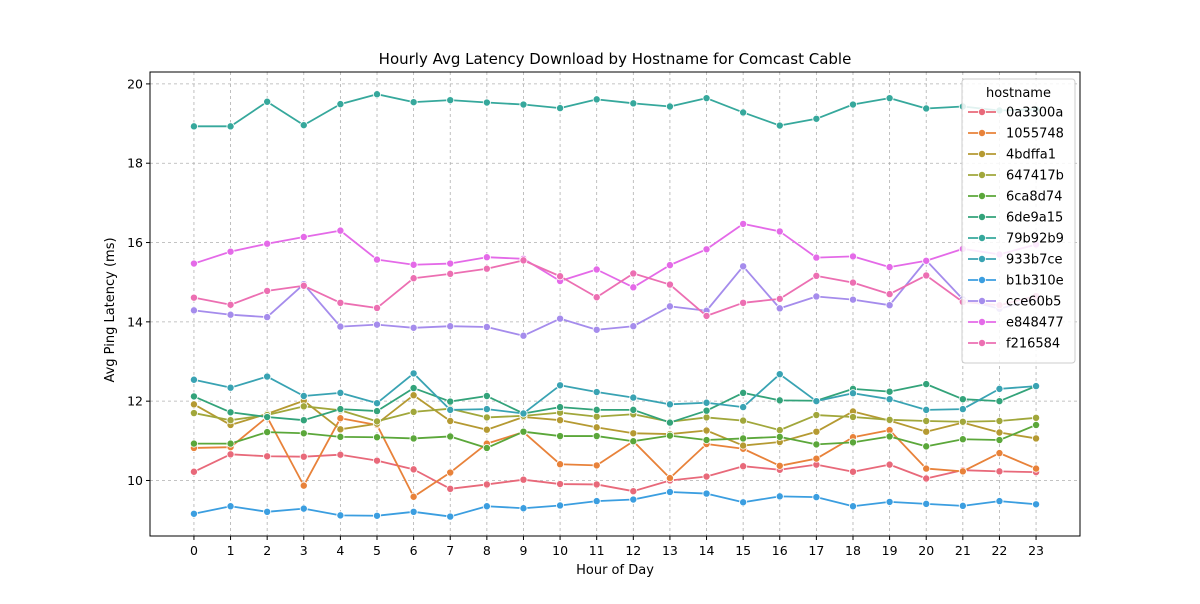 This screenshot has width=1200, height=604. I want to click on x-tick-label: 2, so click(267, 550).